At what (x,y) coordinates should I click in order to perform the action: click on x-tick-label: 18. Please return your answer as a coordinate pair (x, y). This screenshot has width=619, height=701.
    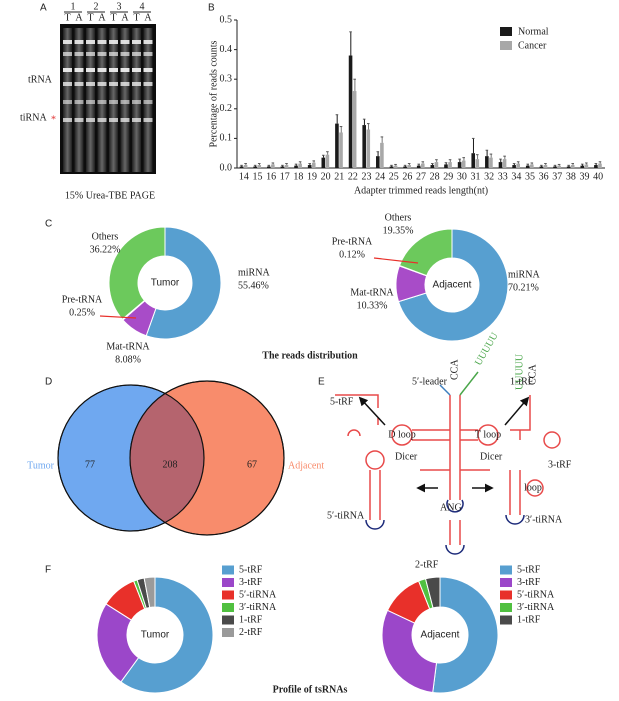
    Looking at the image, I should click on (298, 176).